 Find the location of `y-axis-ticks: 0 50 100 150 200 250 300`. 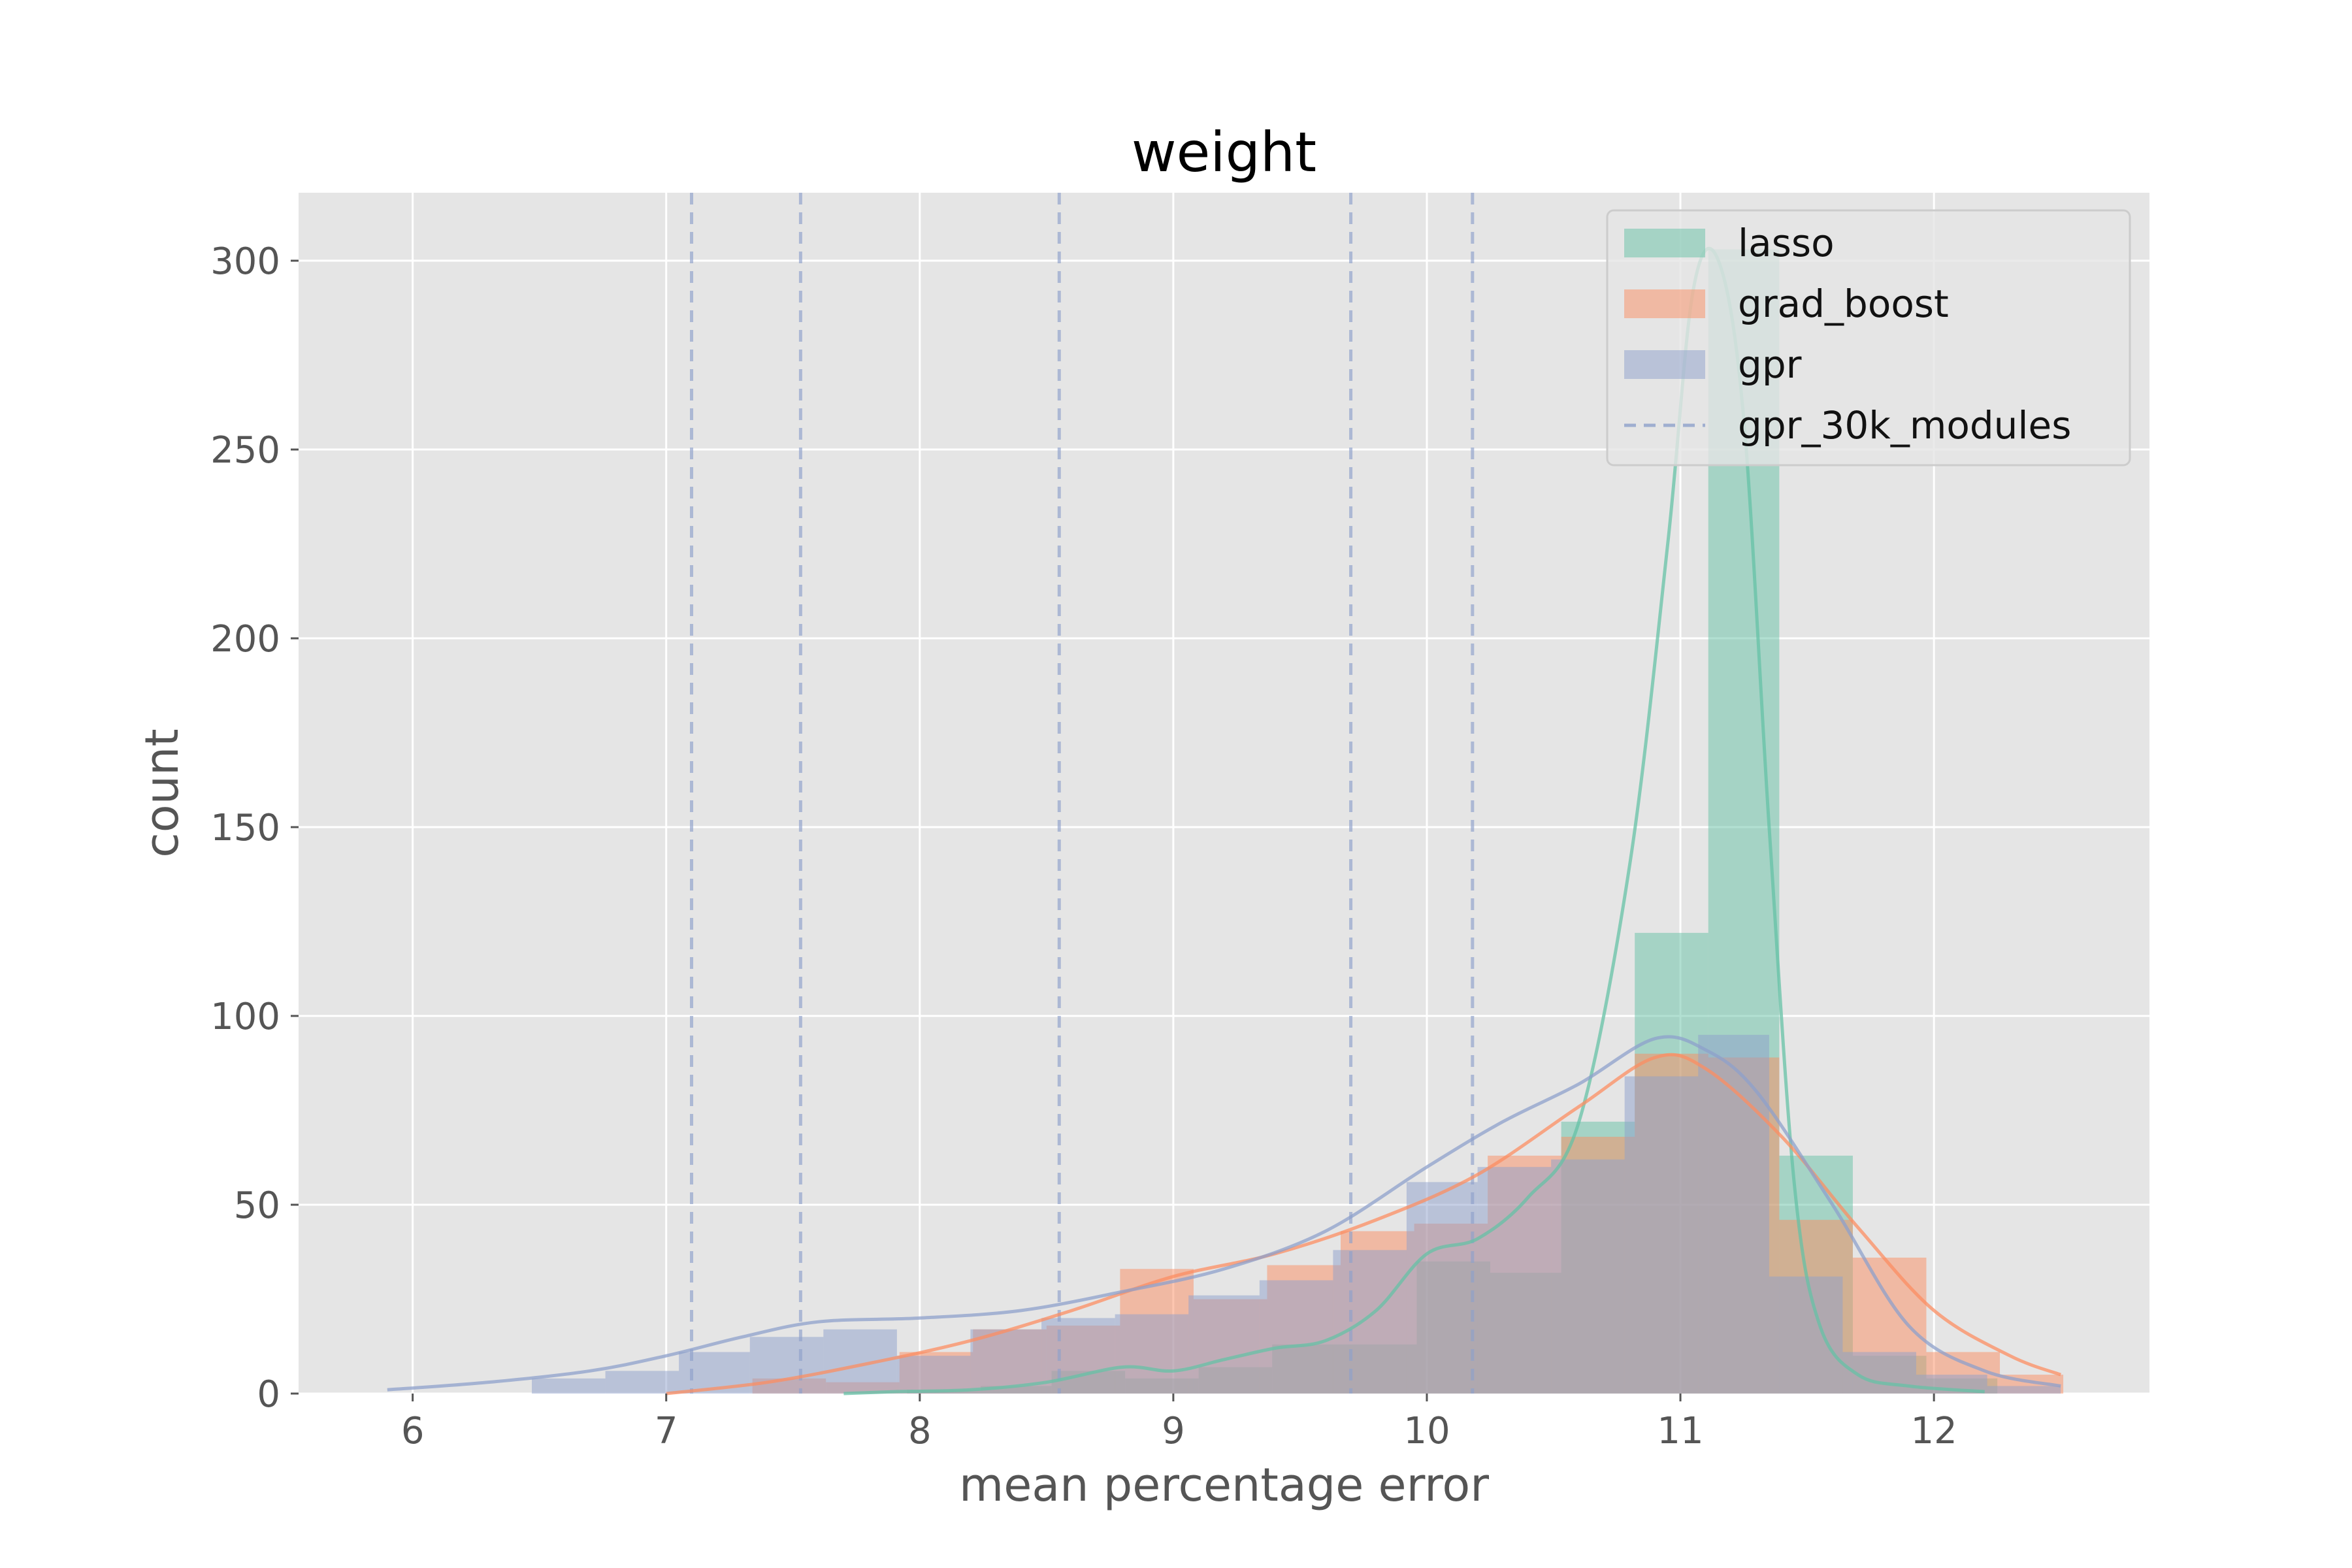

y-axis-ticks: 0 50 100 150 200 250 300 is located at coordinates (254, 828).